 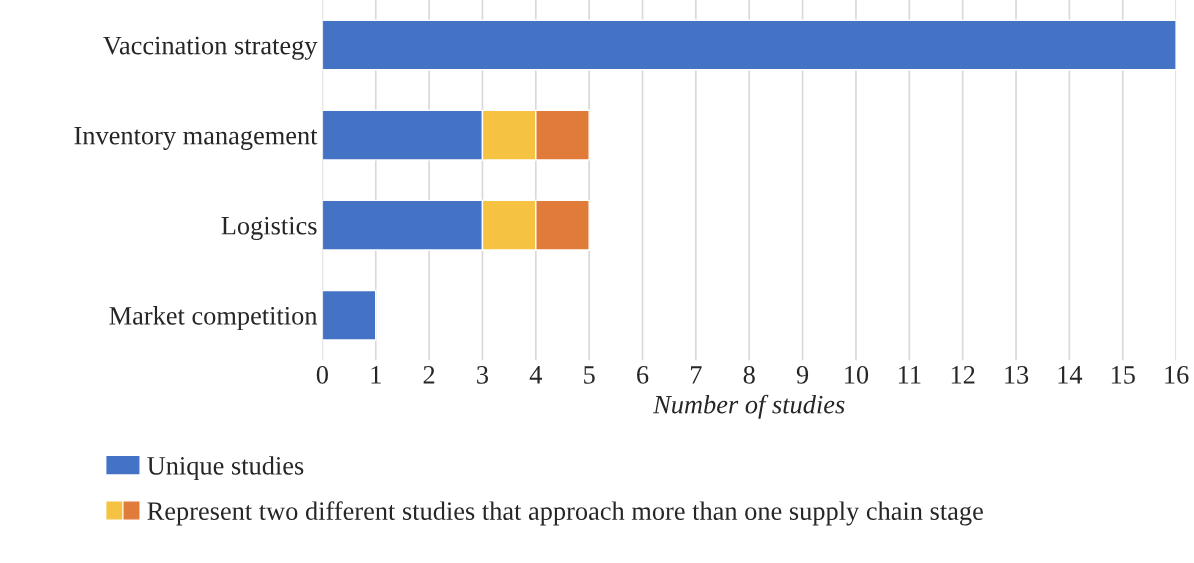 I want to click on x-tick-label: 13, so click(x=1017, y=375).